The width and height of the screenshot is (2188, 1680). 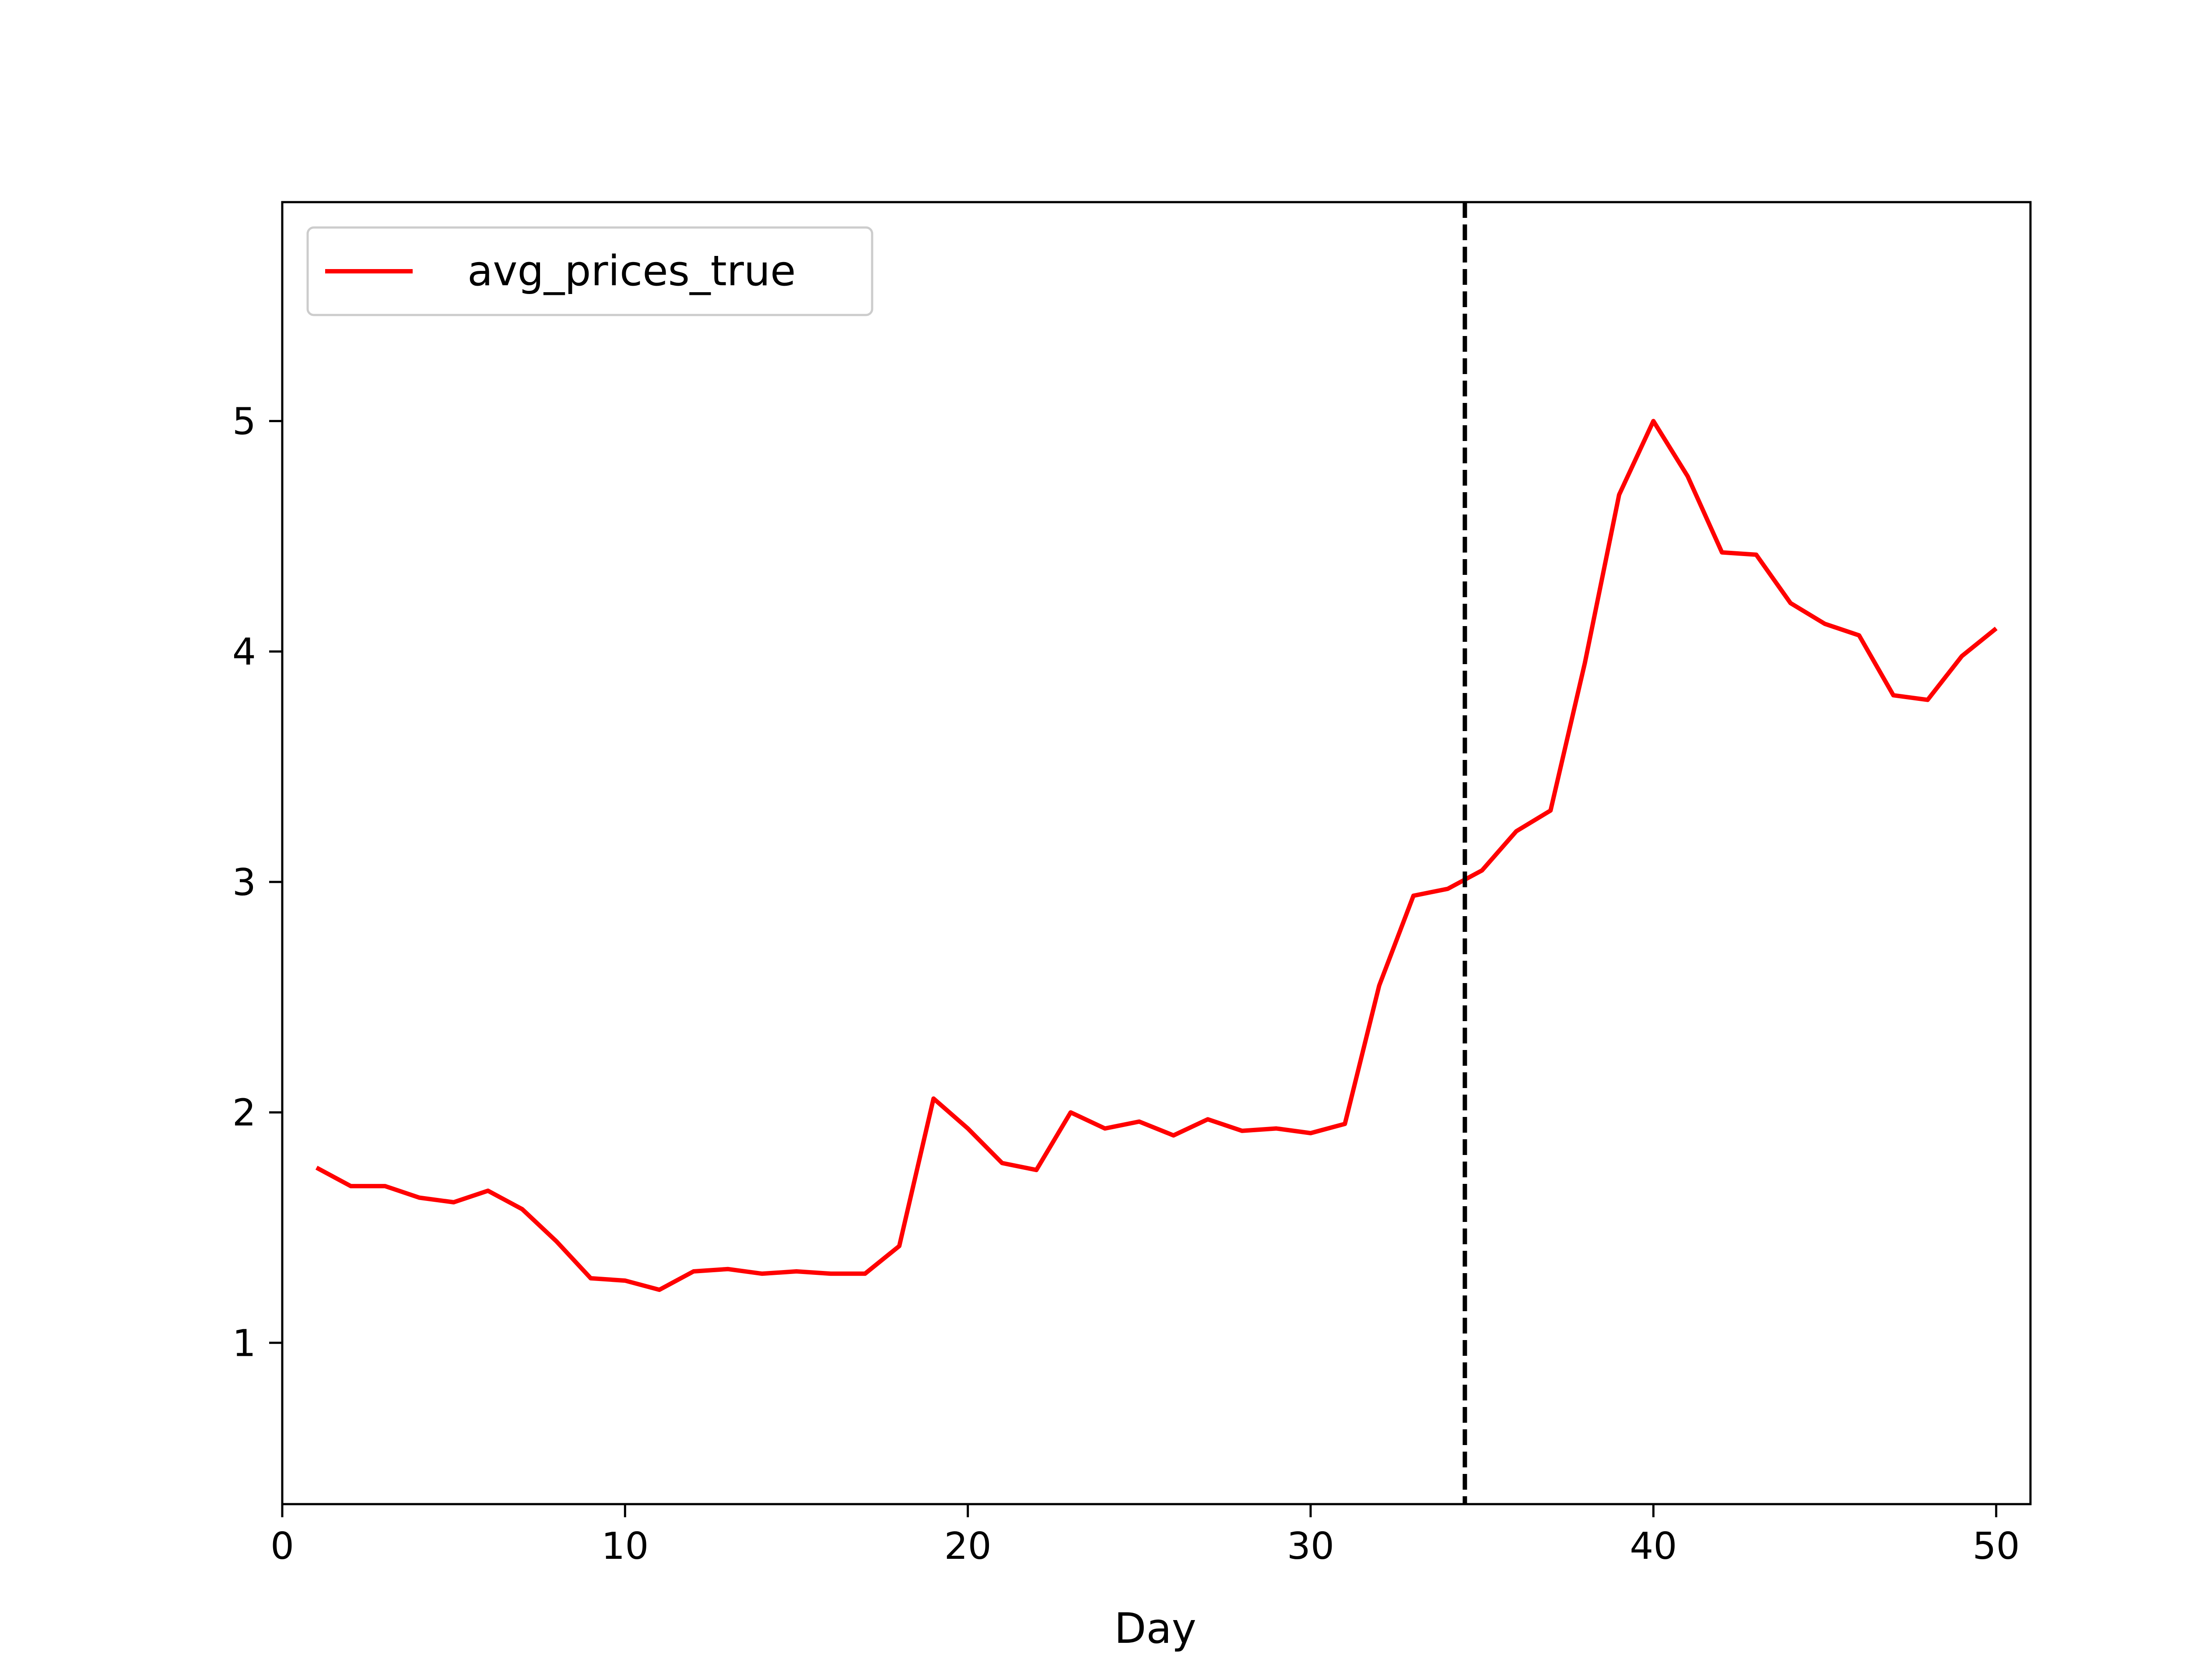 I want to click on x-tick-label: 10, so click(x=625, y=1546).